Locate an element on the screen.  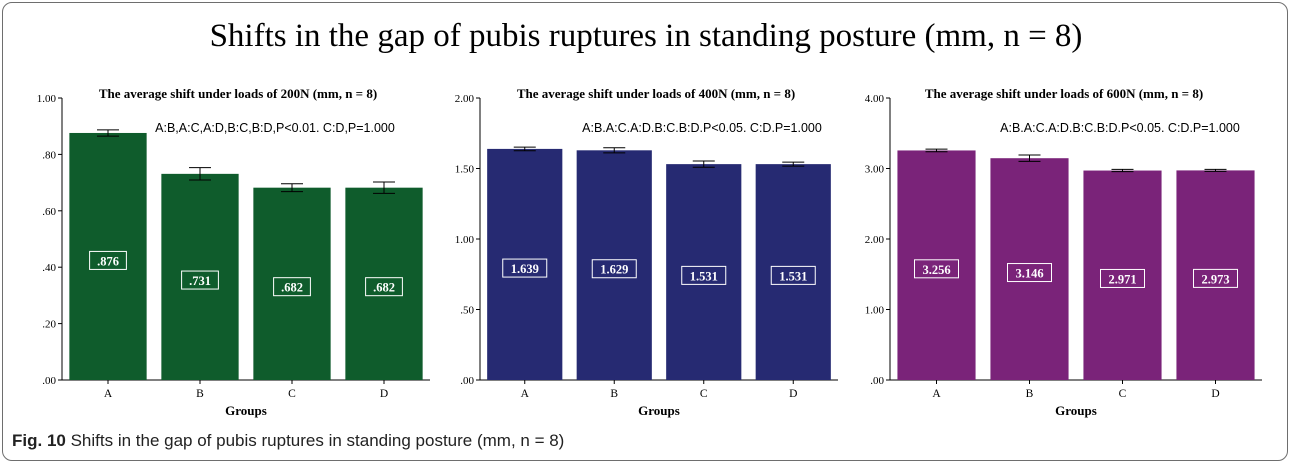
y-tick-label: .50 is located at coordinates (467, 311).